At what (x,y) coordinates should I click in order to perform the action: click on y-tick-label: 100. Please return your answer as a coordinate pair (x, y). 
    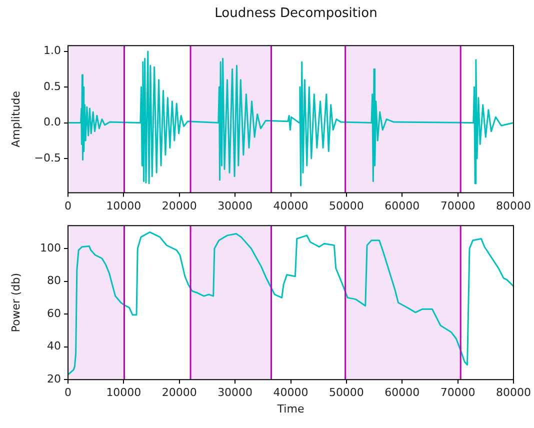
    Looking at the image, I should click on (50, 247).